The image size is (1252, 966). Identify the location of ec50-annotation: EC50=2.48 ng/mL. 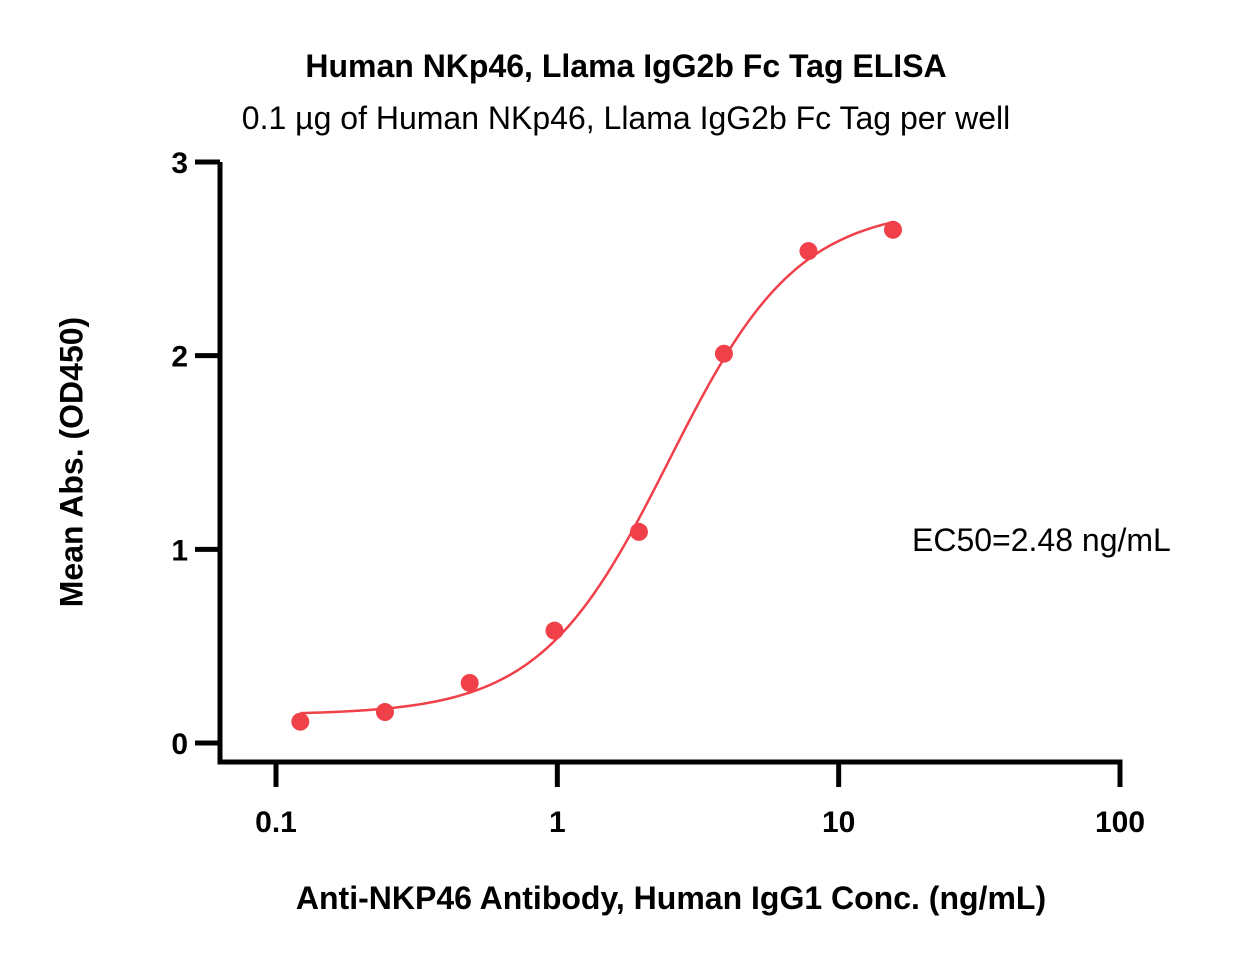
(1041, 540).